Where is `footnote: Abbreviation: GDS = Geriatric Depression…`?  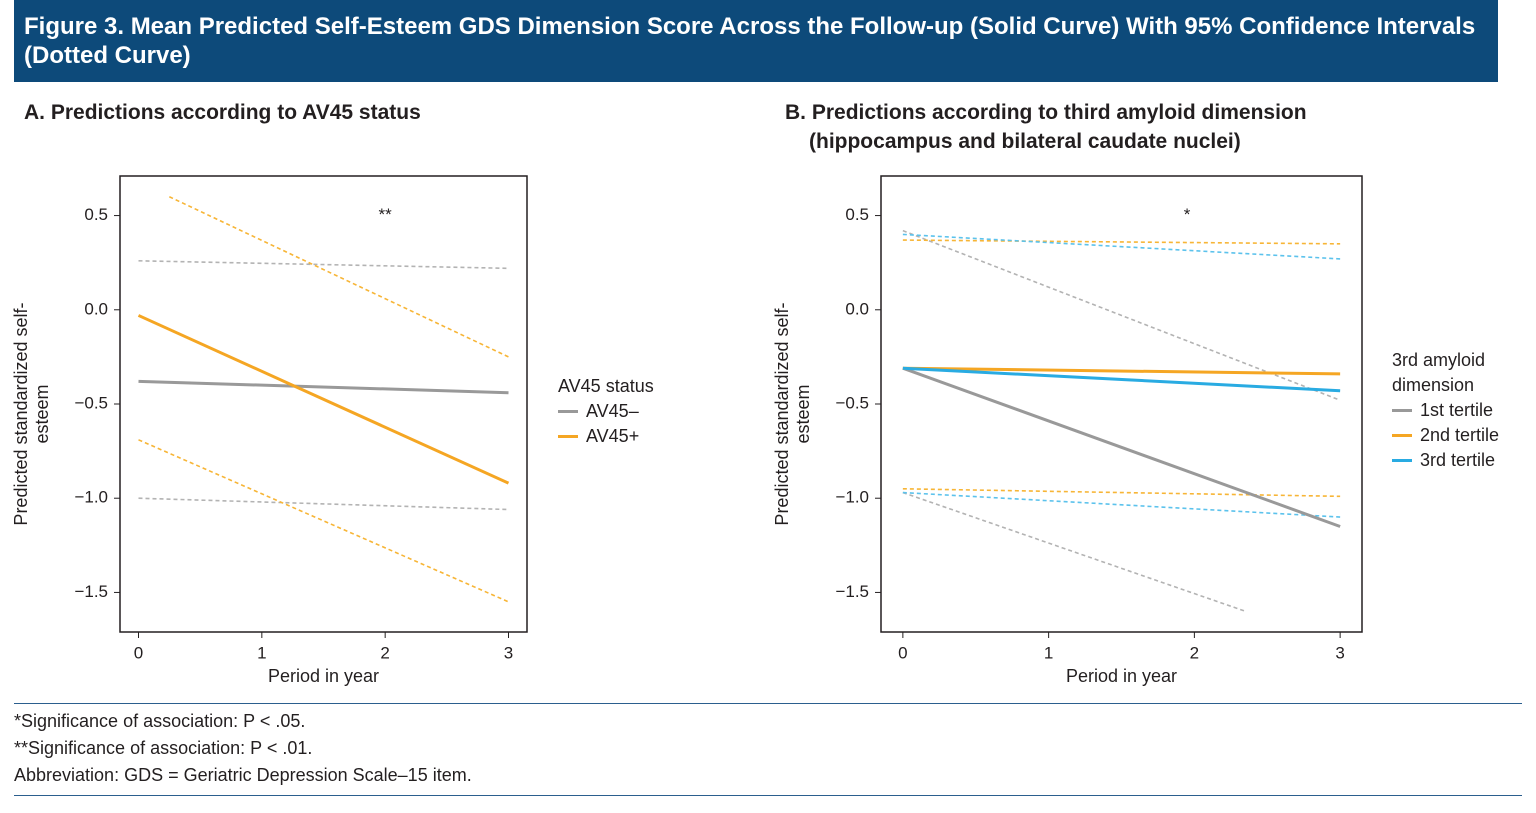 footnote: Abbreviation: GDS = Geriatric Depression… is located at coordinates (243, 775).